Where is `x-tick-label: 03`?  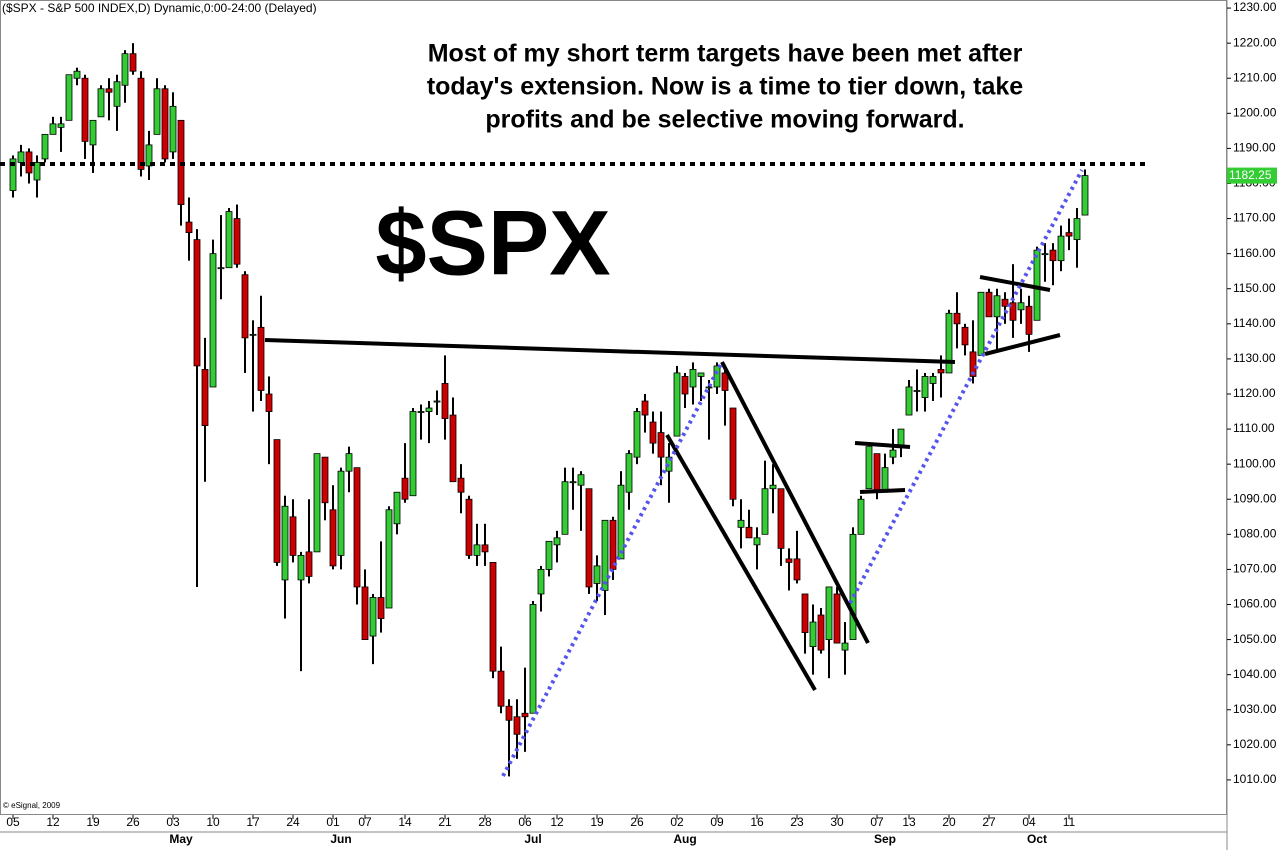
x-tick-label: 03 is located at coordinates (173, 822).